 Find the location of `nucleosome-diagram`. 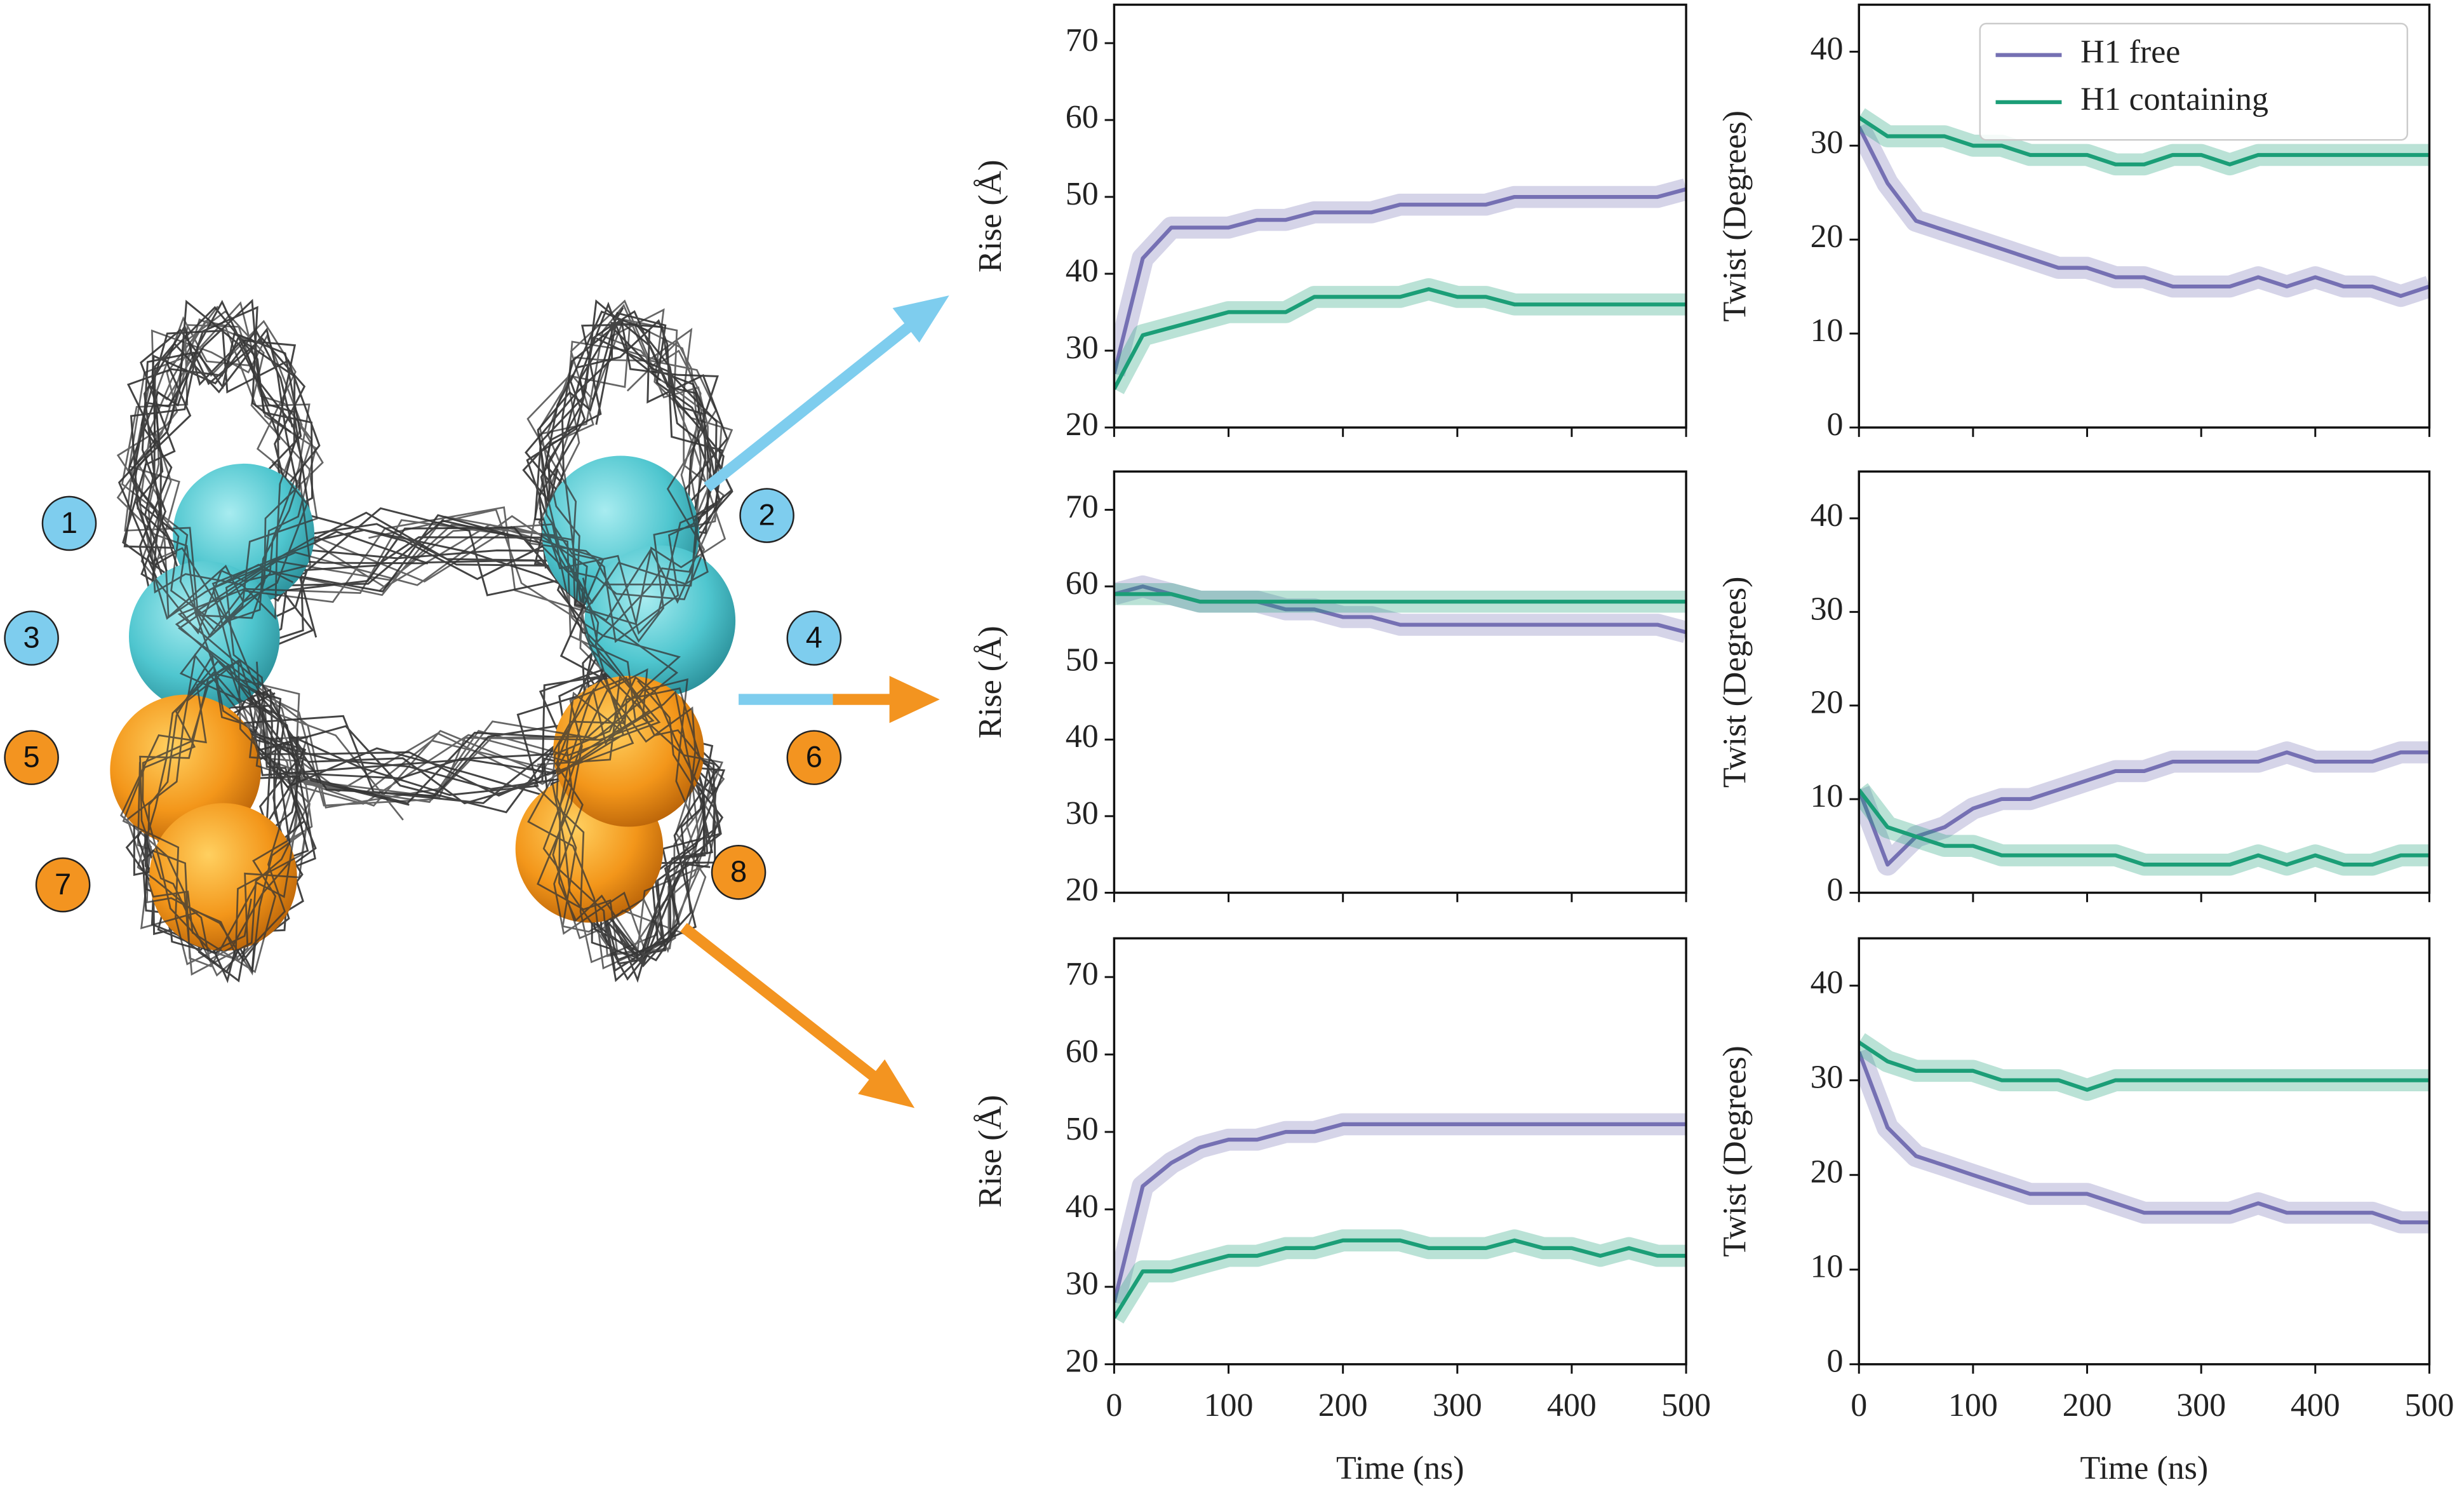

nucleosome-diagram is located at coordinates (423, 641).